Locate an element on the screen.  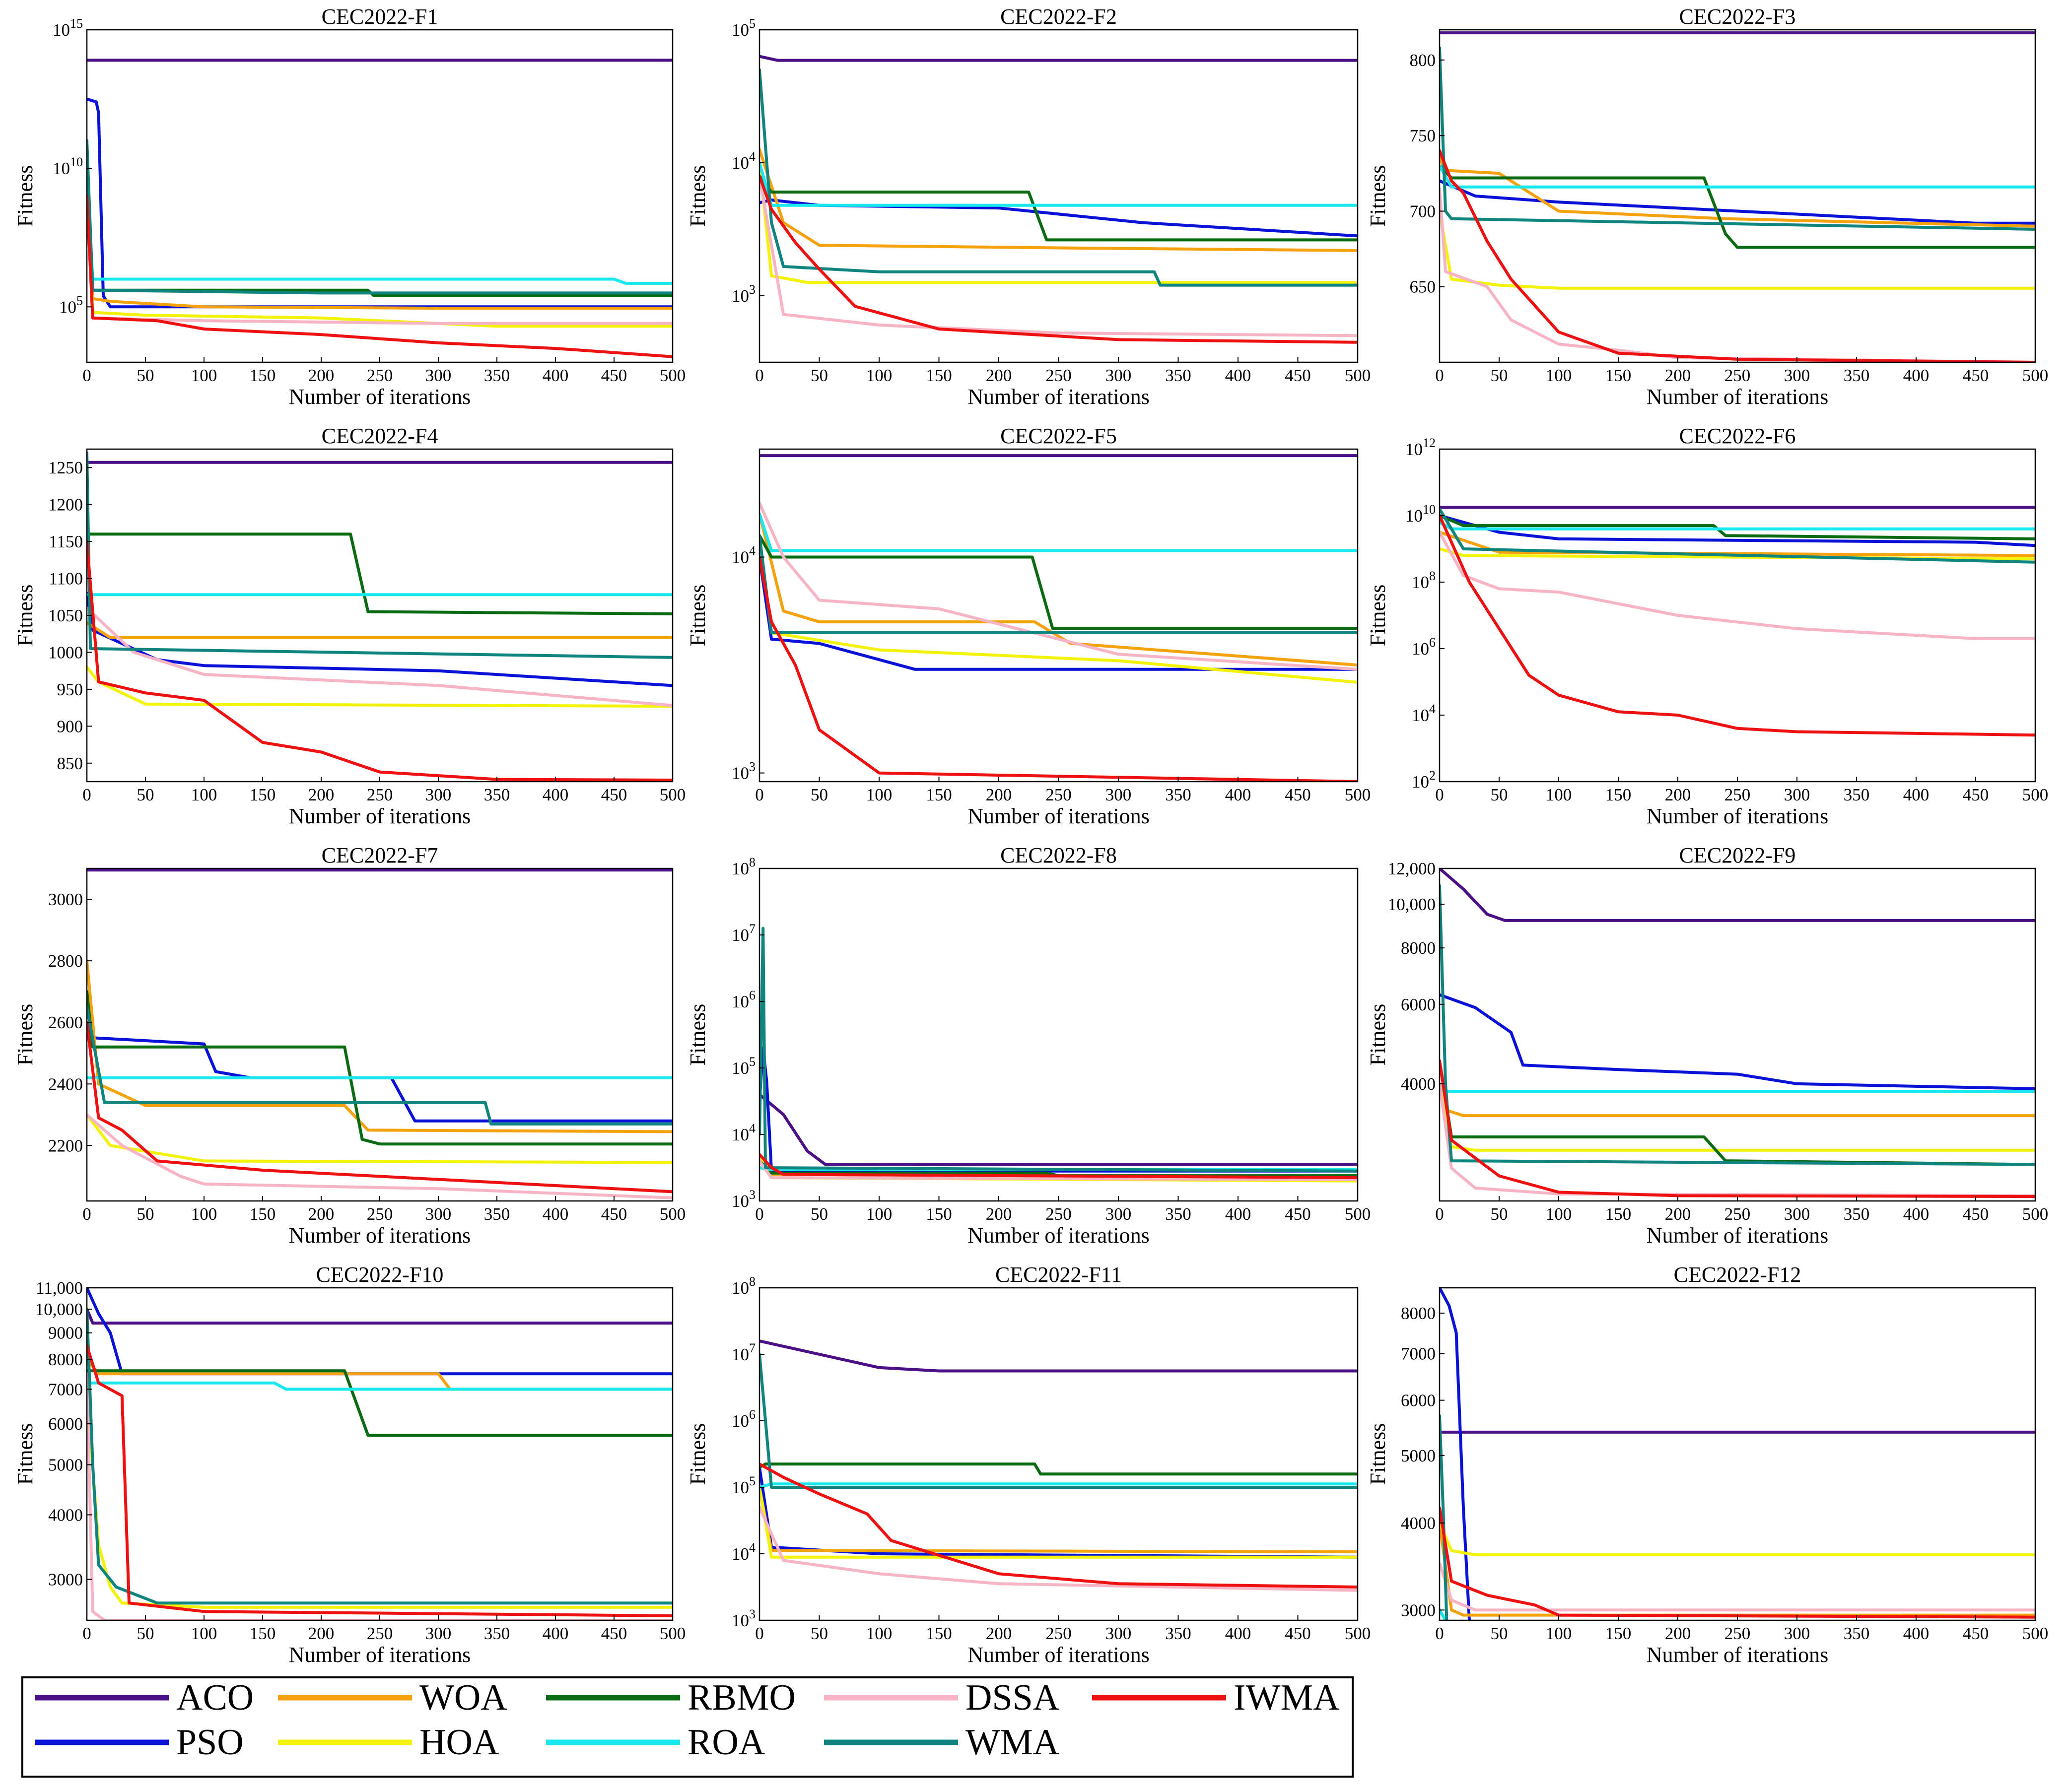
y-tick-label: 7000 is located at coordinates (1418, 1354).